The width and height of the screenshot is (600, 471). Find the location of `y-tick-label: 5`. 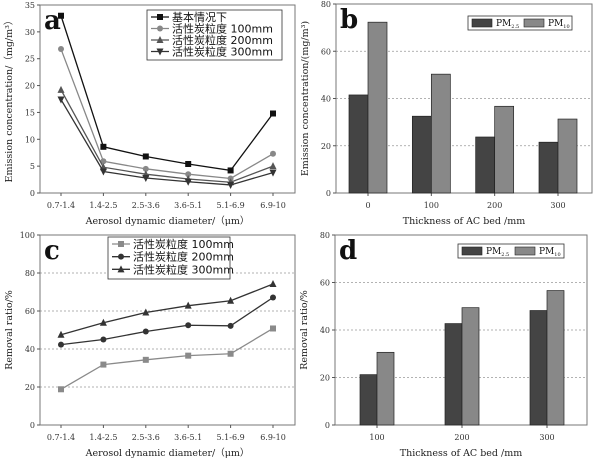

y-tick-label: 5 is located at coordinates (32, 166).